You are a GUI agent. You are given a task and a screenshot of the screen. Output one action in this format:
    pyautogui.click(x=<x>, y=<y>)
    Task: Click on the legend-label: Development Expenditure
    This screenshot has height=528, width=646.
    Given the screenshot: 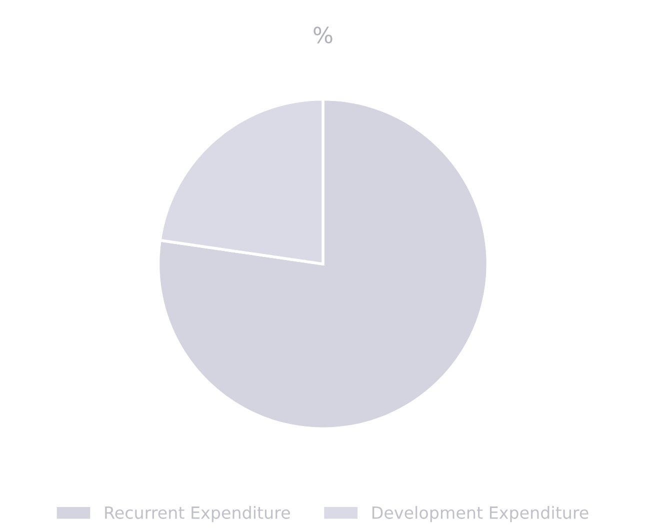 What is the action you would take?
    pyautogui.click(x=480, y=514)
    